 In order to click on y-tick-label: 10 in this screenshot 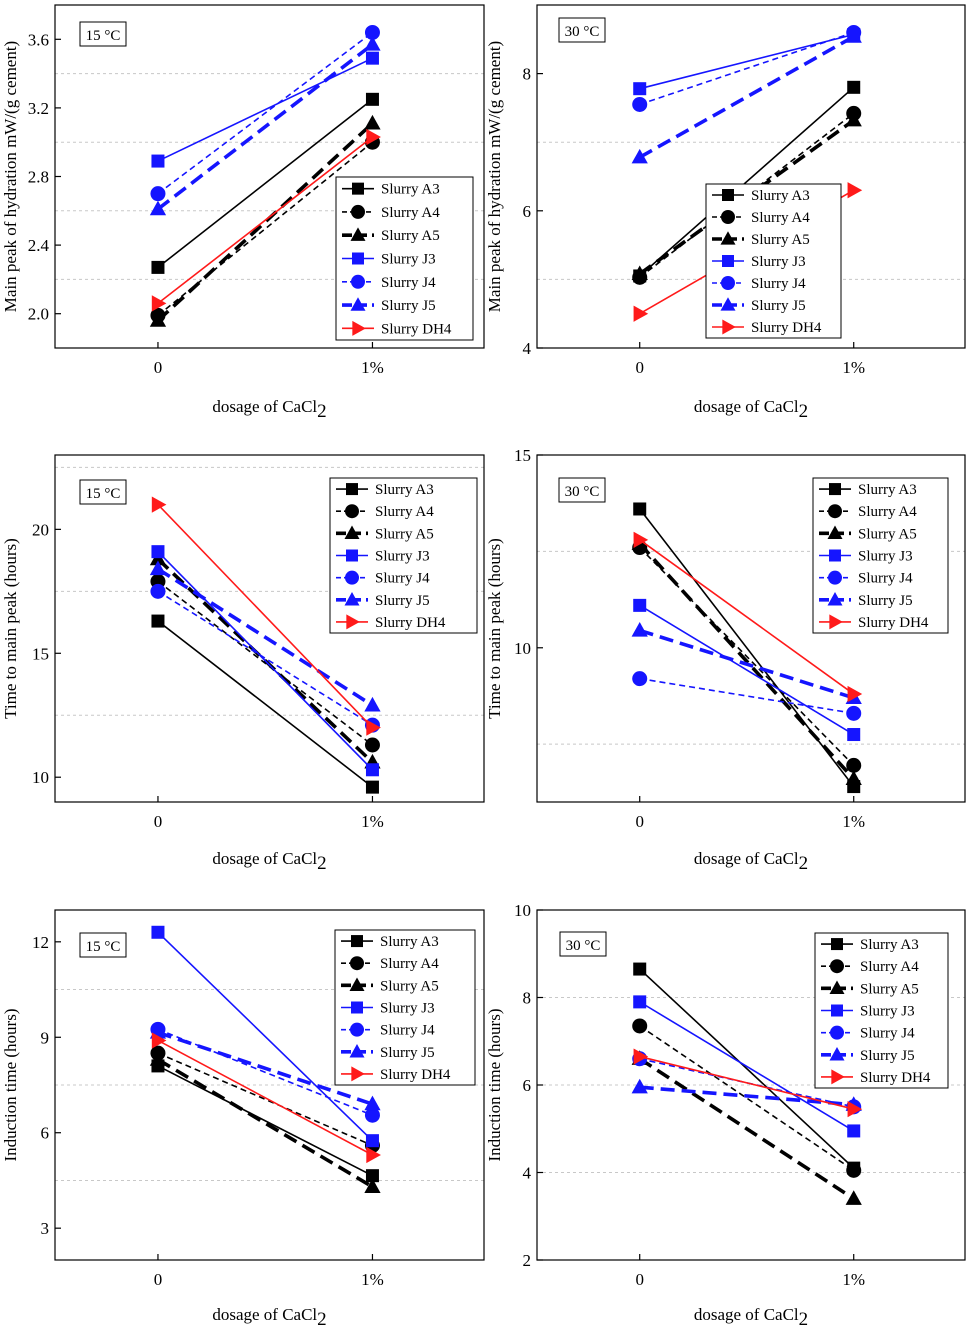, I will do `click(522, 910)`.